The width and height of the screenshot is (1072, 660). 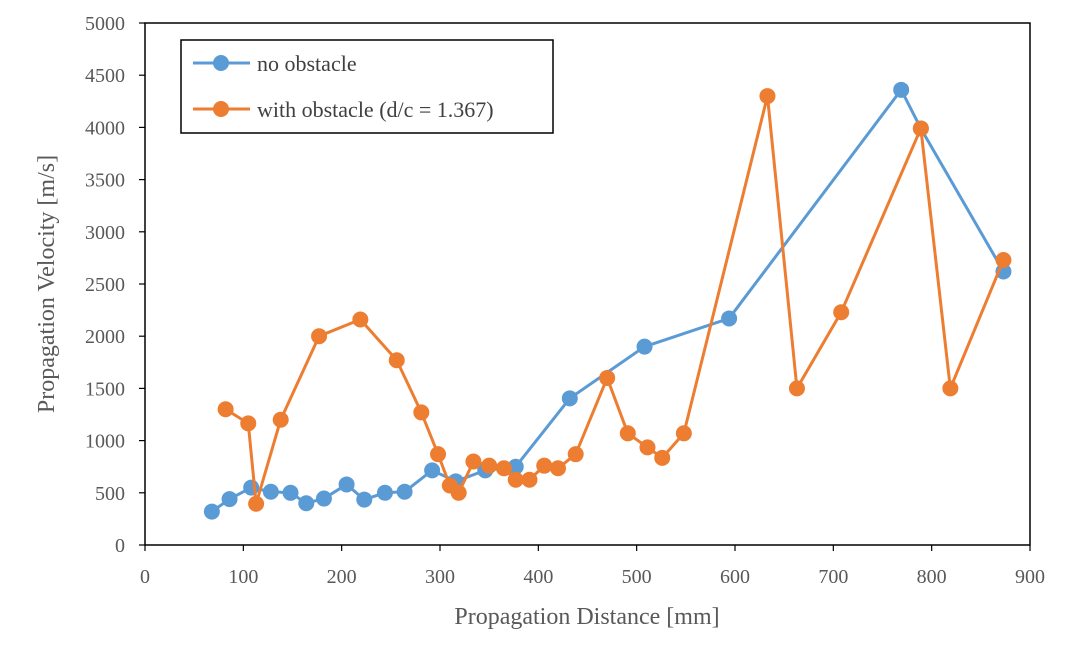 I want to click on x-tick-label: 800, so click(x=932, y=577).